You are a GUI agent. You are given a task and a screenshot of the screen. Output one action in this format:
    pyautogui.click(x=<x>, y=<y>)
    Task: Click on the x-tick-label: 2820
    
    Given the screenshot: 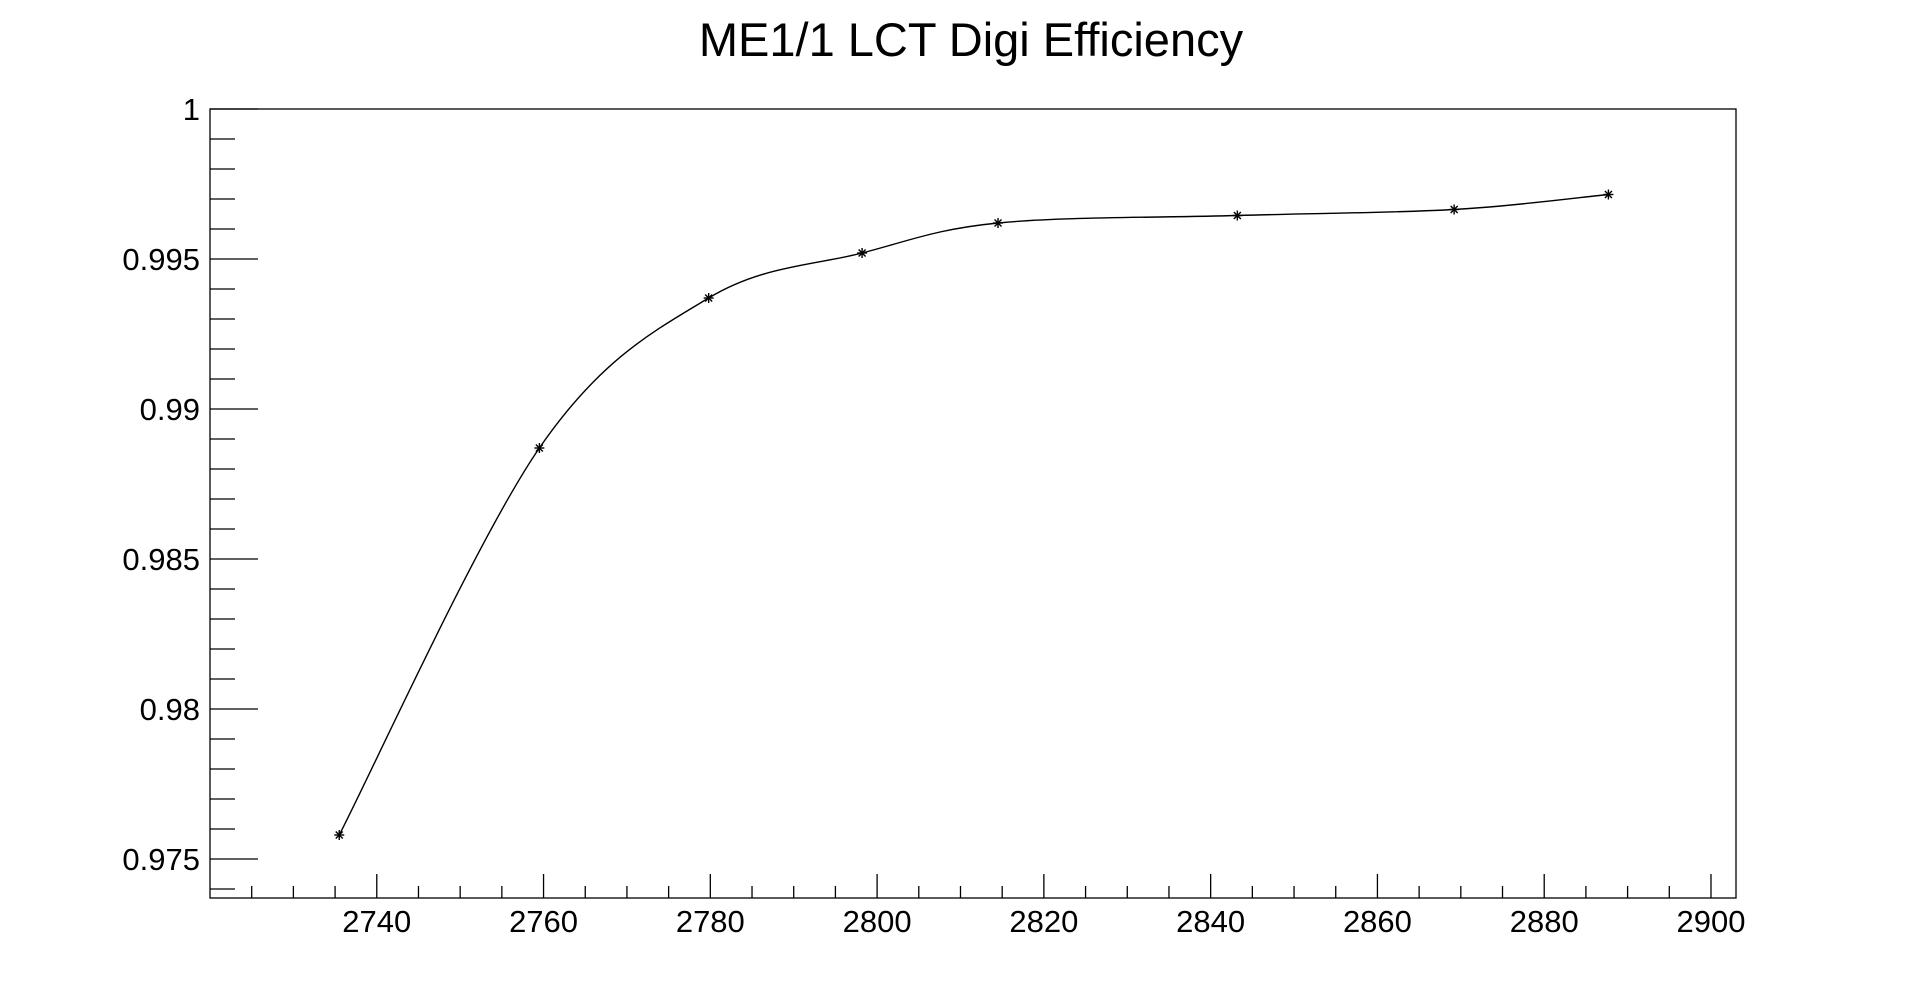 What is the action you would take?
    pyautogui.click(x=1043, y=921)
    